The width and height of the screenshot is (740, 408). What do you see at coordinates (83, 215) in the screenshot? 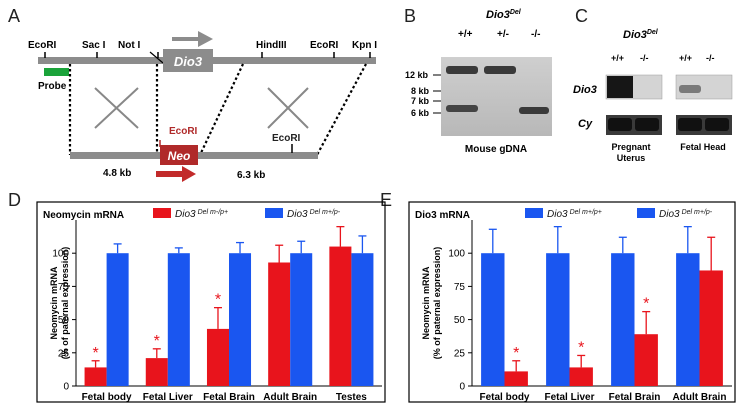
I see `chart-title: Neomycin mRNA` at bounding box center [83, 215].